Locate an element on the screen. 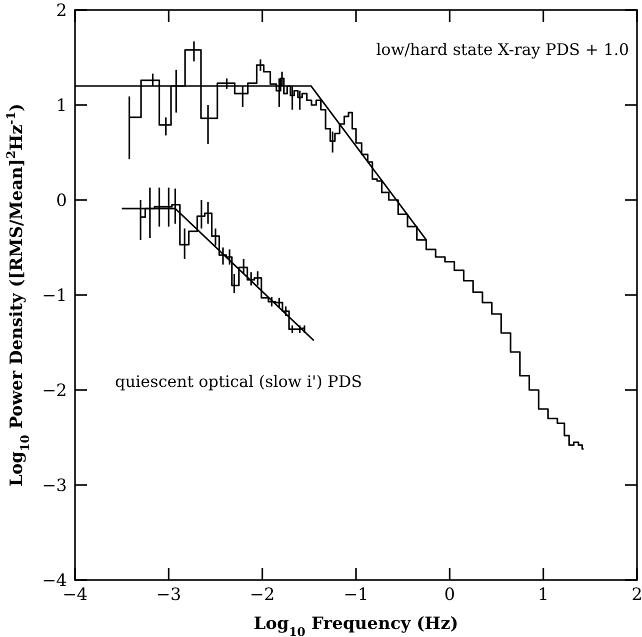 Image resolution: width=642 pixels, height=637 pixels. y-tick-label: −3 is located at coordinates (54, 486).